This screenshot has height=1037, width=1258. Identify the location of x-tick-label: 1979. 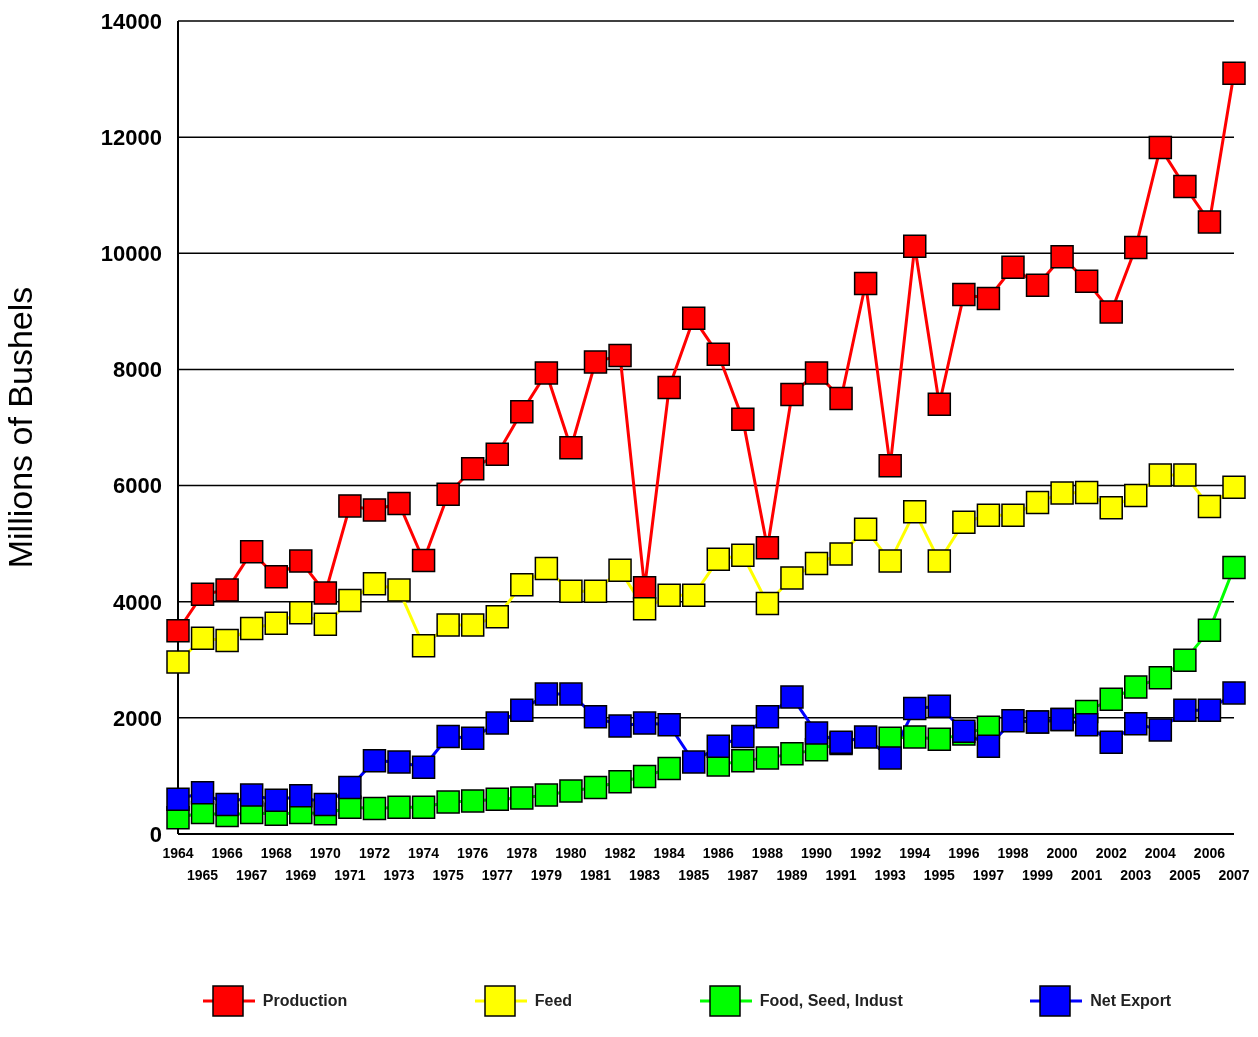
(546, 875).